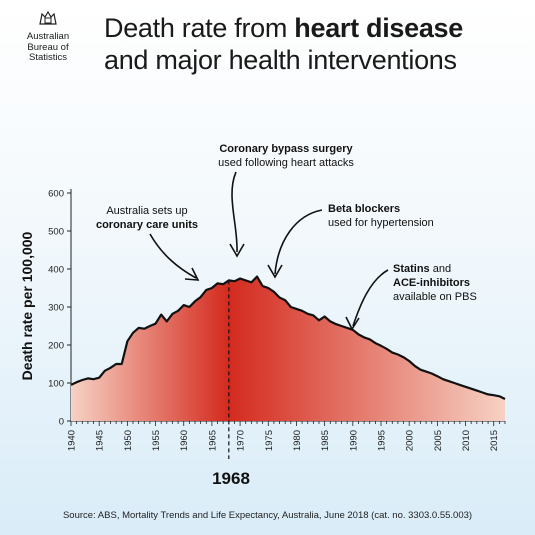  What do you see at coordinates (56, 232) in the screenshot?
I see `y-tick-label: 500` at bounding box center [56, 232].